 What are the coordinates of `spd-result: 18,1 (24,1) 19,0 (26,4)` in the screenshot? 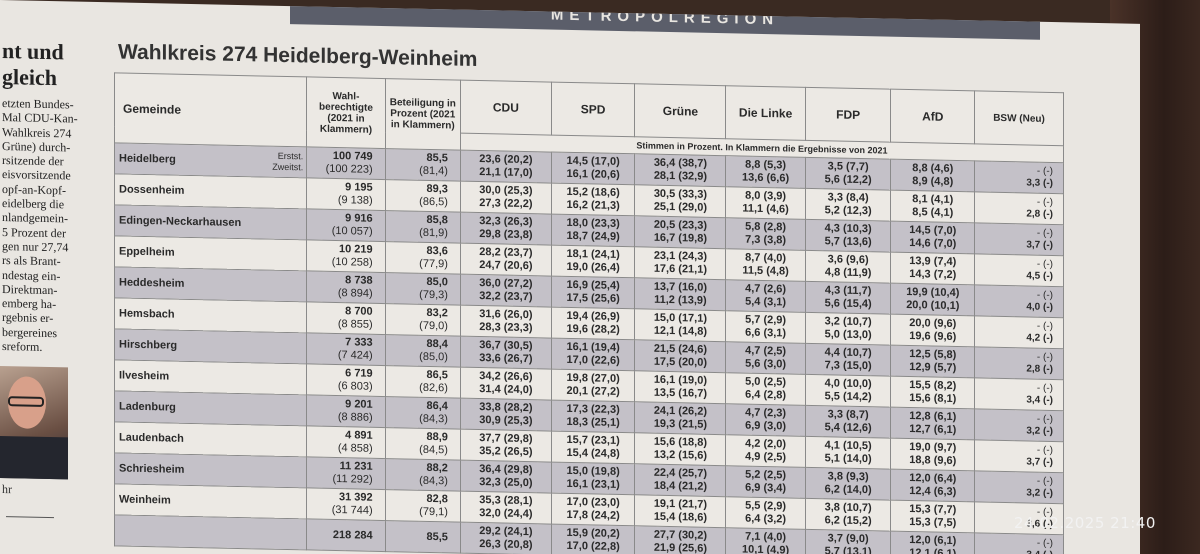 It's located at (593, 261).